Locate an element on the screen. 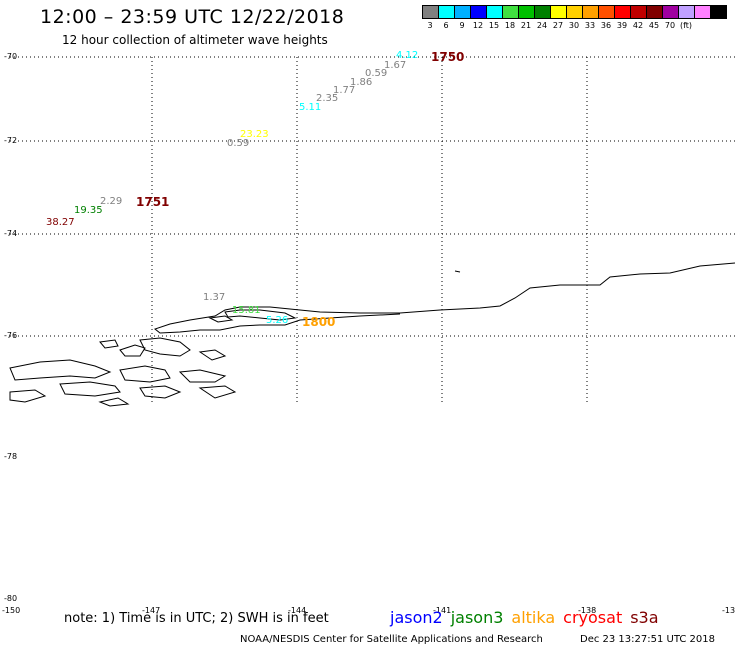  wave-height-value: 2.35 is located at coordinates (327, 98).